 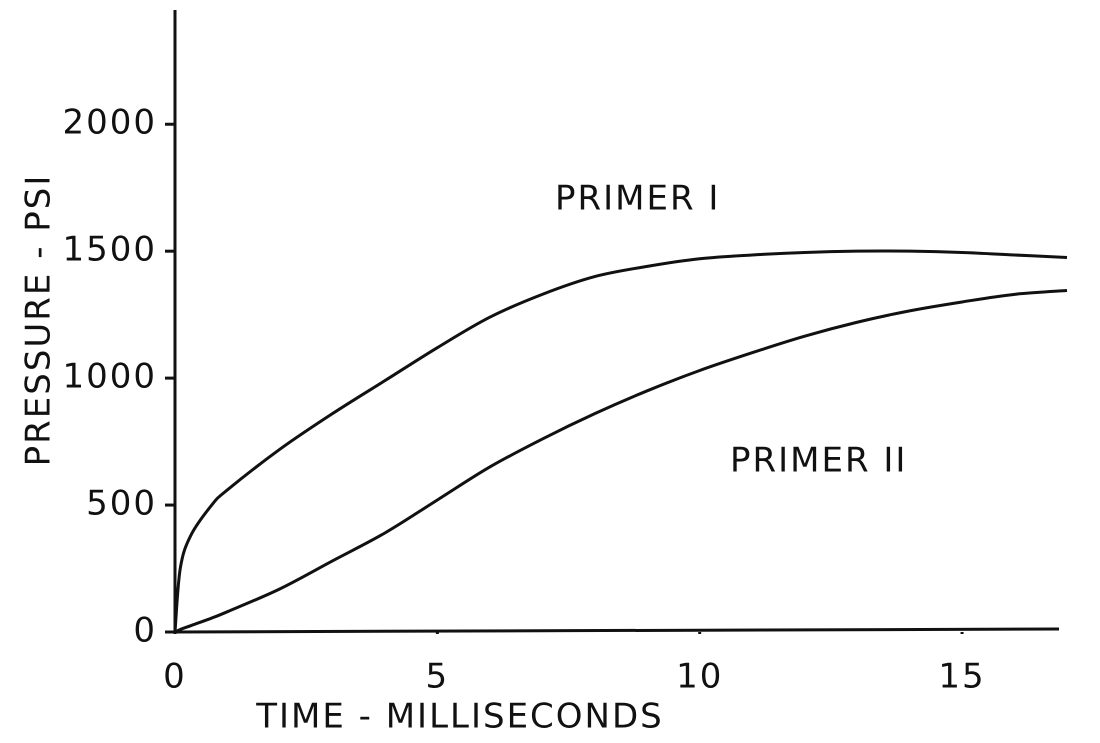 I want to click on x-tick-label: 0, so click(x=175, y=677).